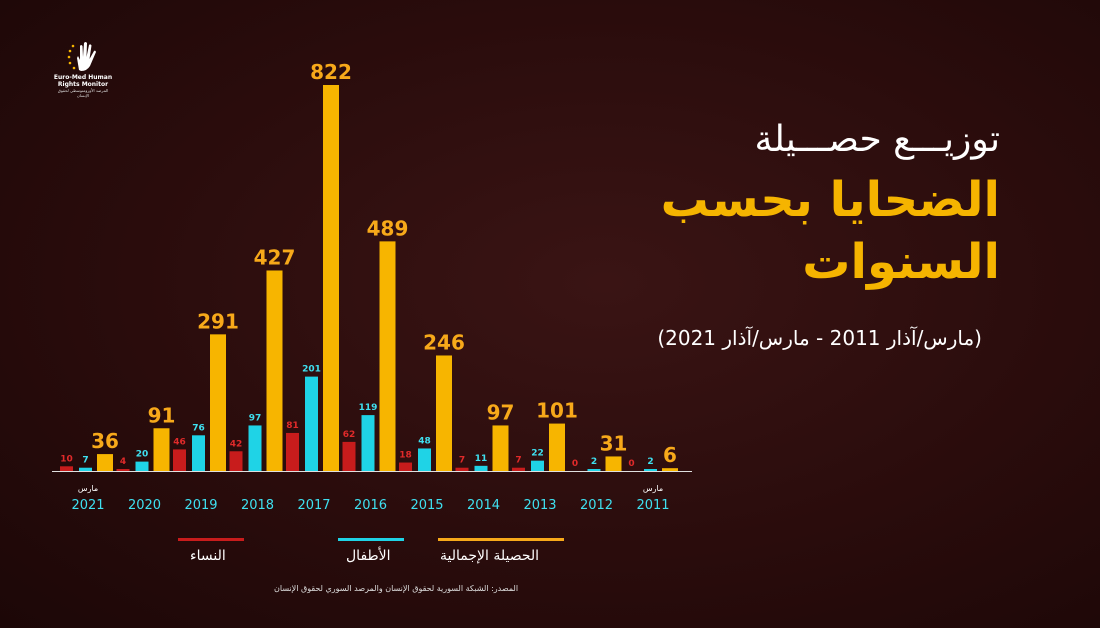  Describe the element at coordinates (388, 228) in the screenshot. I see `data-label-total-2016: 489` at that location.